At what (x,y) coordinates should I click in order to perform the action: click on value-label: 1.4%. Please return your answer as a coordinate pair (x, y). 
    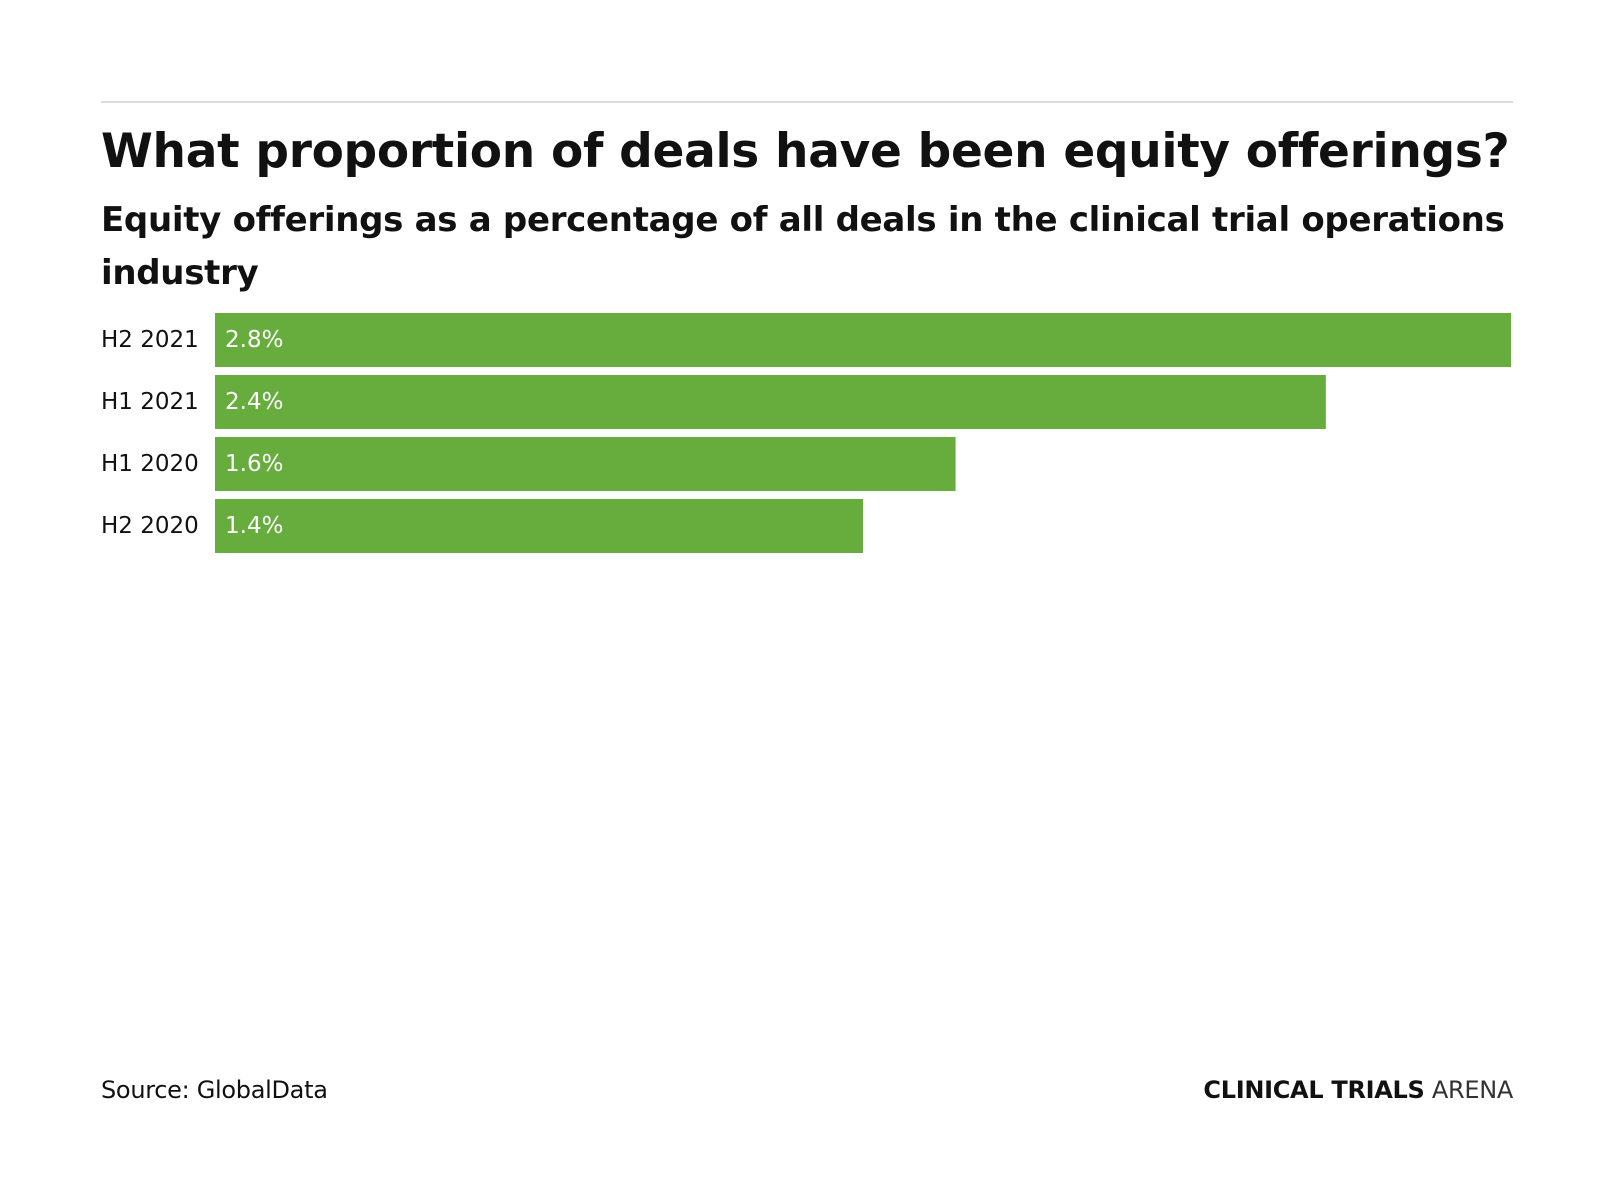
    Looking at the image, I should click on (254, 526).